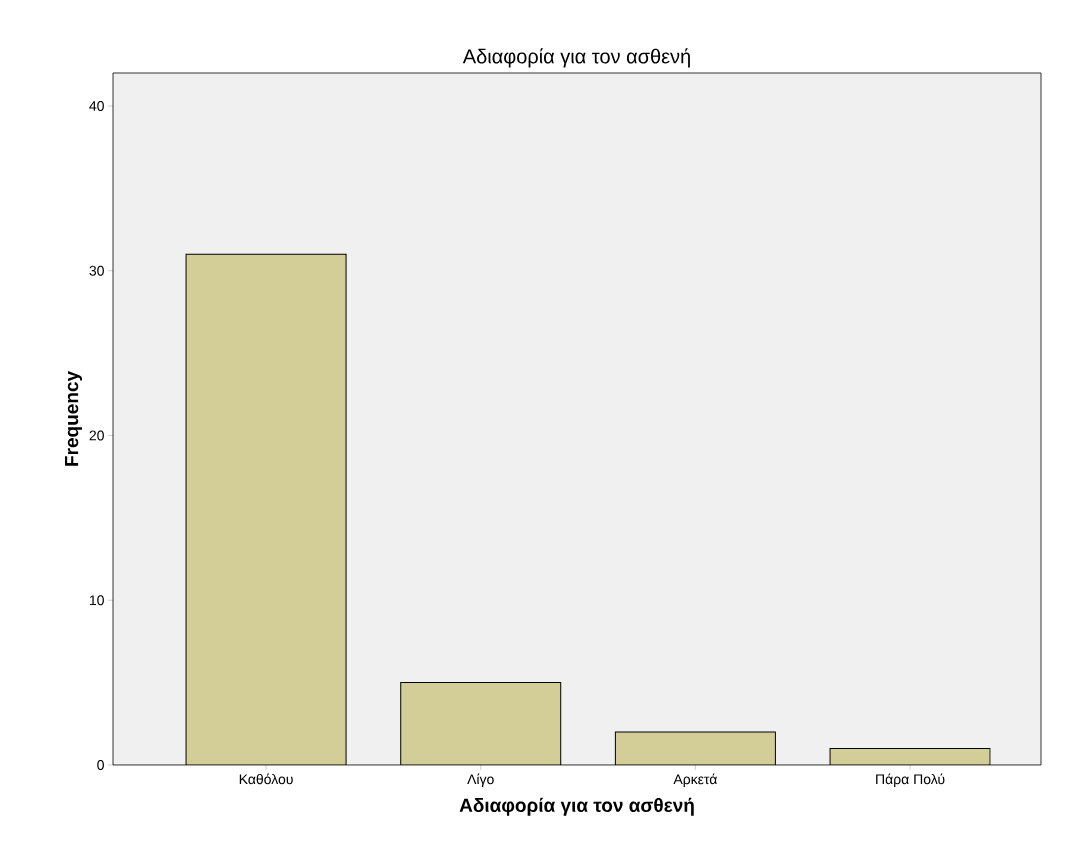 The image size is (1077, 861). I want to click on x-tick-label: Πάρα Πολύ, so click(910, 780).